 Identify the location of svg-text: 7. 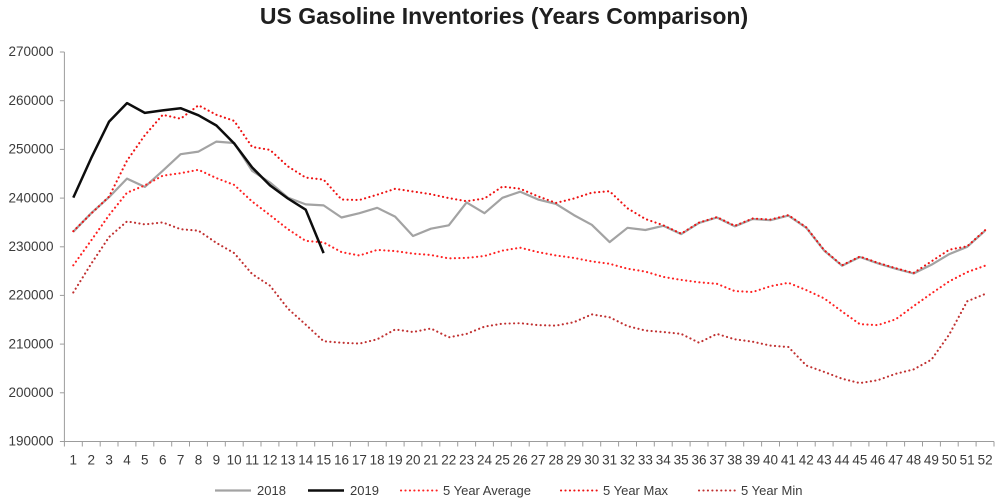
(181, 460).